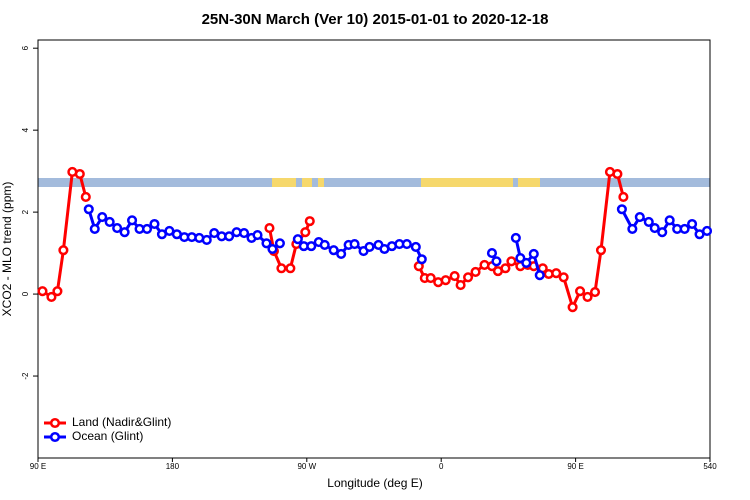 The width and height of the screenshot is (750, 500). Describe the element at coordinates (710, 466) in the screenshot. I see `x-tick-label: 540` at that location.